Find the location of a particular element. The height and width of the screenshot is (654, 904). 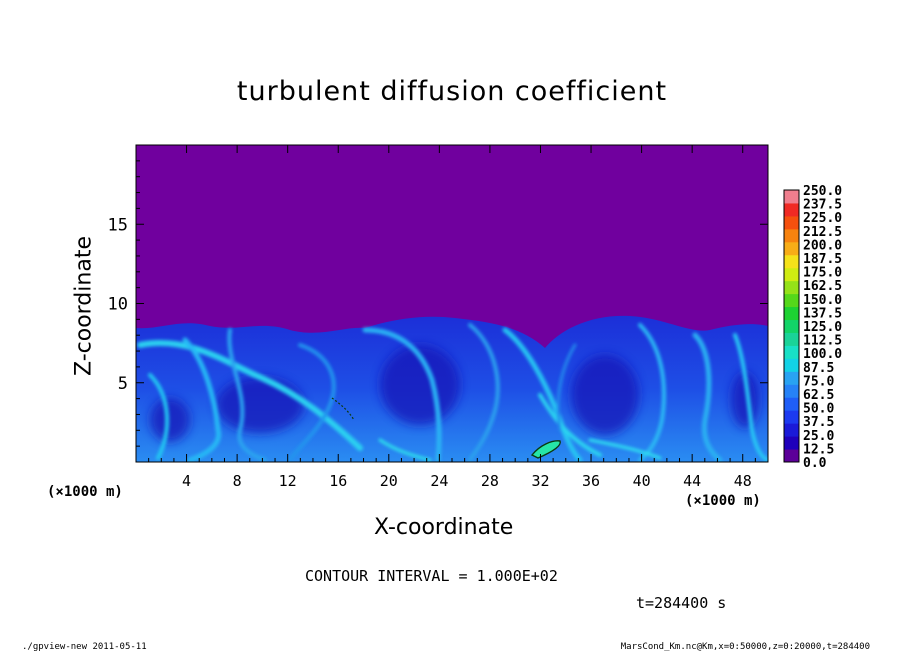

x-tick-label: 16 is located at coordinates (338, 481).